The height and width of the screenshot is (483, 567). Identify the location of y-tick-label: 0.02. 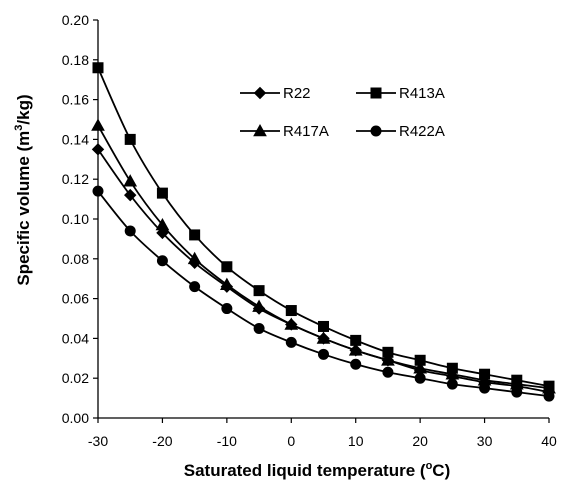
(75, 378).